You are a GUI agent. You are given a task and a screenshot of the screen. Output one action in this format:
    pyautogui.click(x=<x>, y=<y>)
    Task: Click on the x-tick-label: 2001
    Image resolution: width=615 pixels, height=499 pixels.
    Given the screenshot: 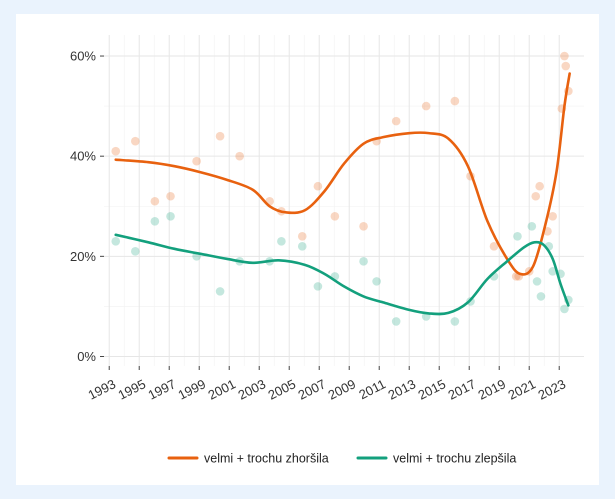 What is the action you would take?
    pyautogui.click(x=222, y=389)
    